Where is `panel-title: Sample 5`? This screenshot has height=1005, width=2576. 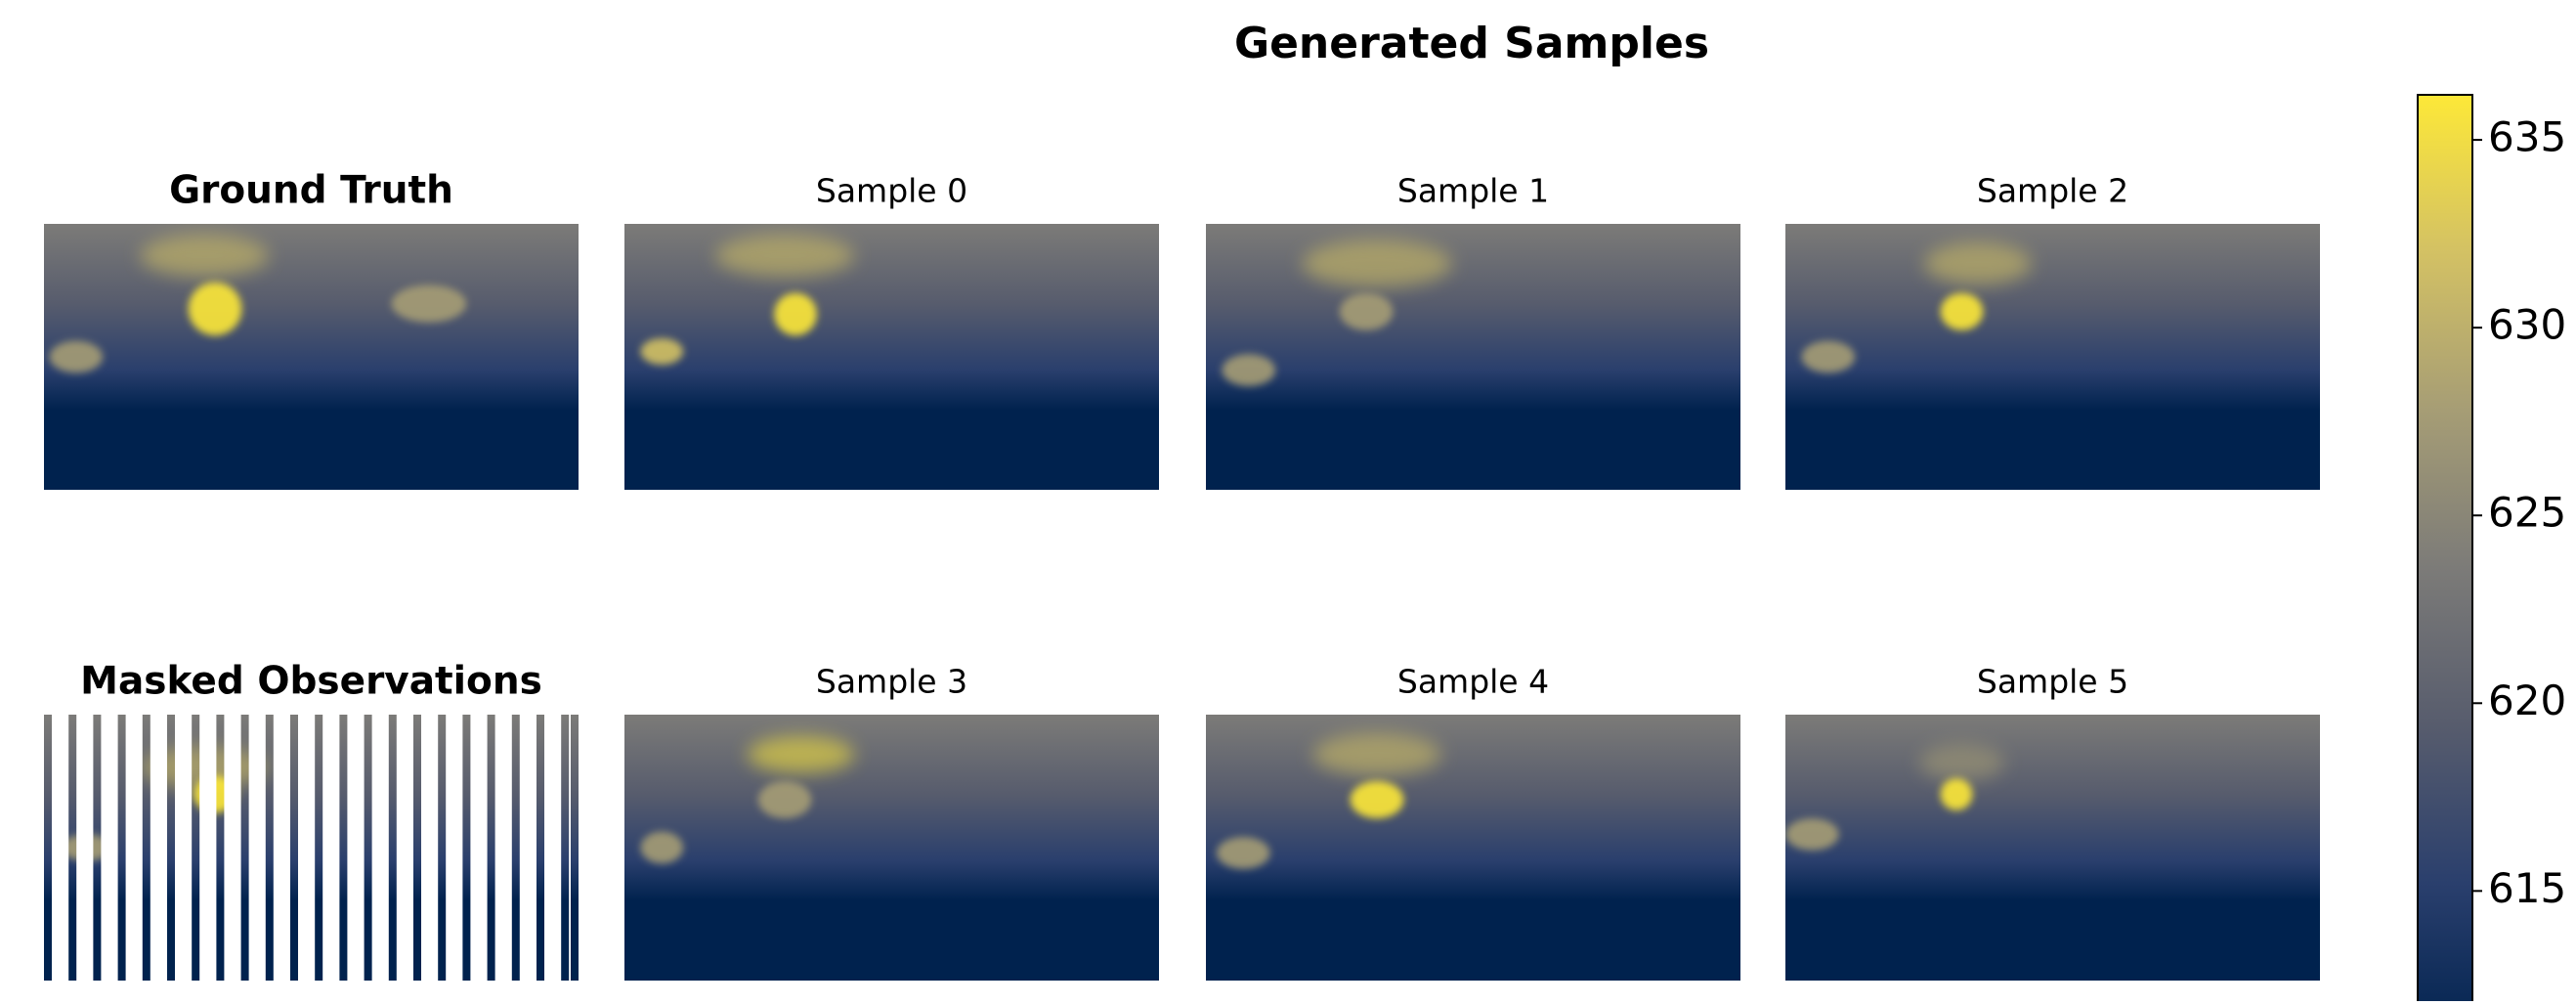
panel-title: Sample 5 is located at coordinates (2053, 682).